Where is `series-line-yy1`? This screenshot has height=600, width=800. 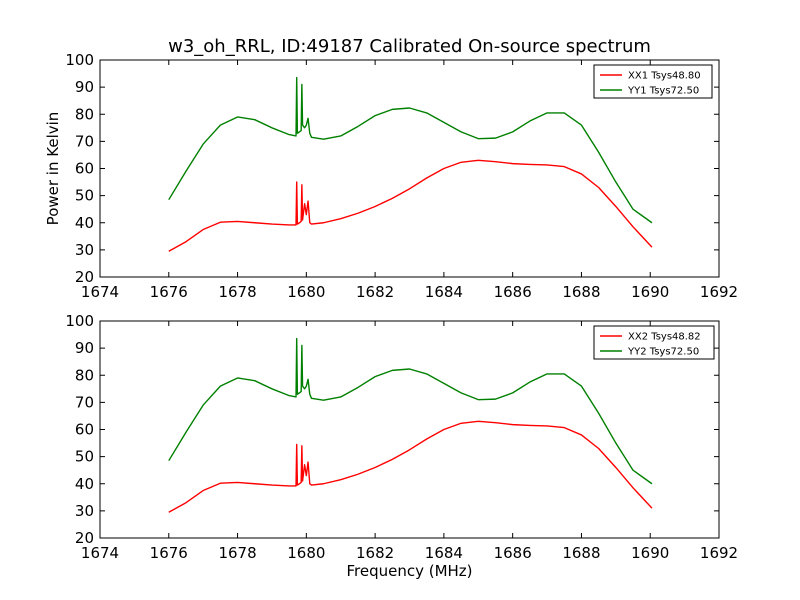
series-line-yy1 is located at coordinates (410, 150).